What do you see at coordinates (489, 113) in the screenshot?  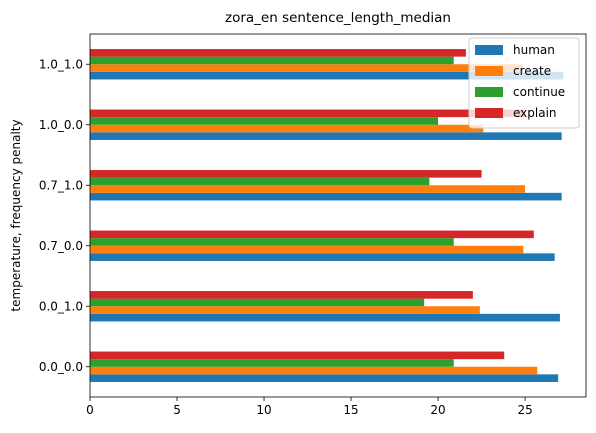 I see `legend-swatch-explain` at bounding box center [489, 113].